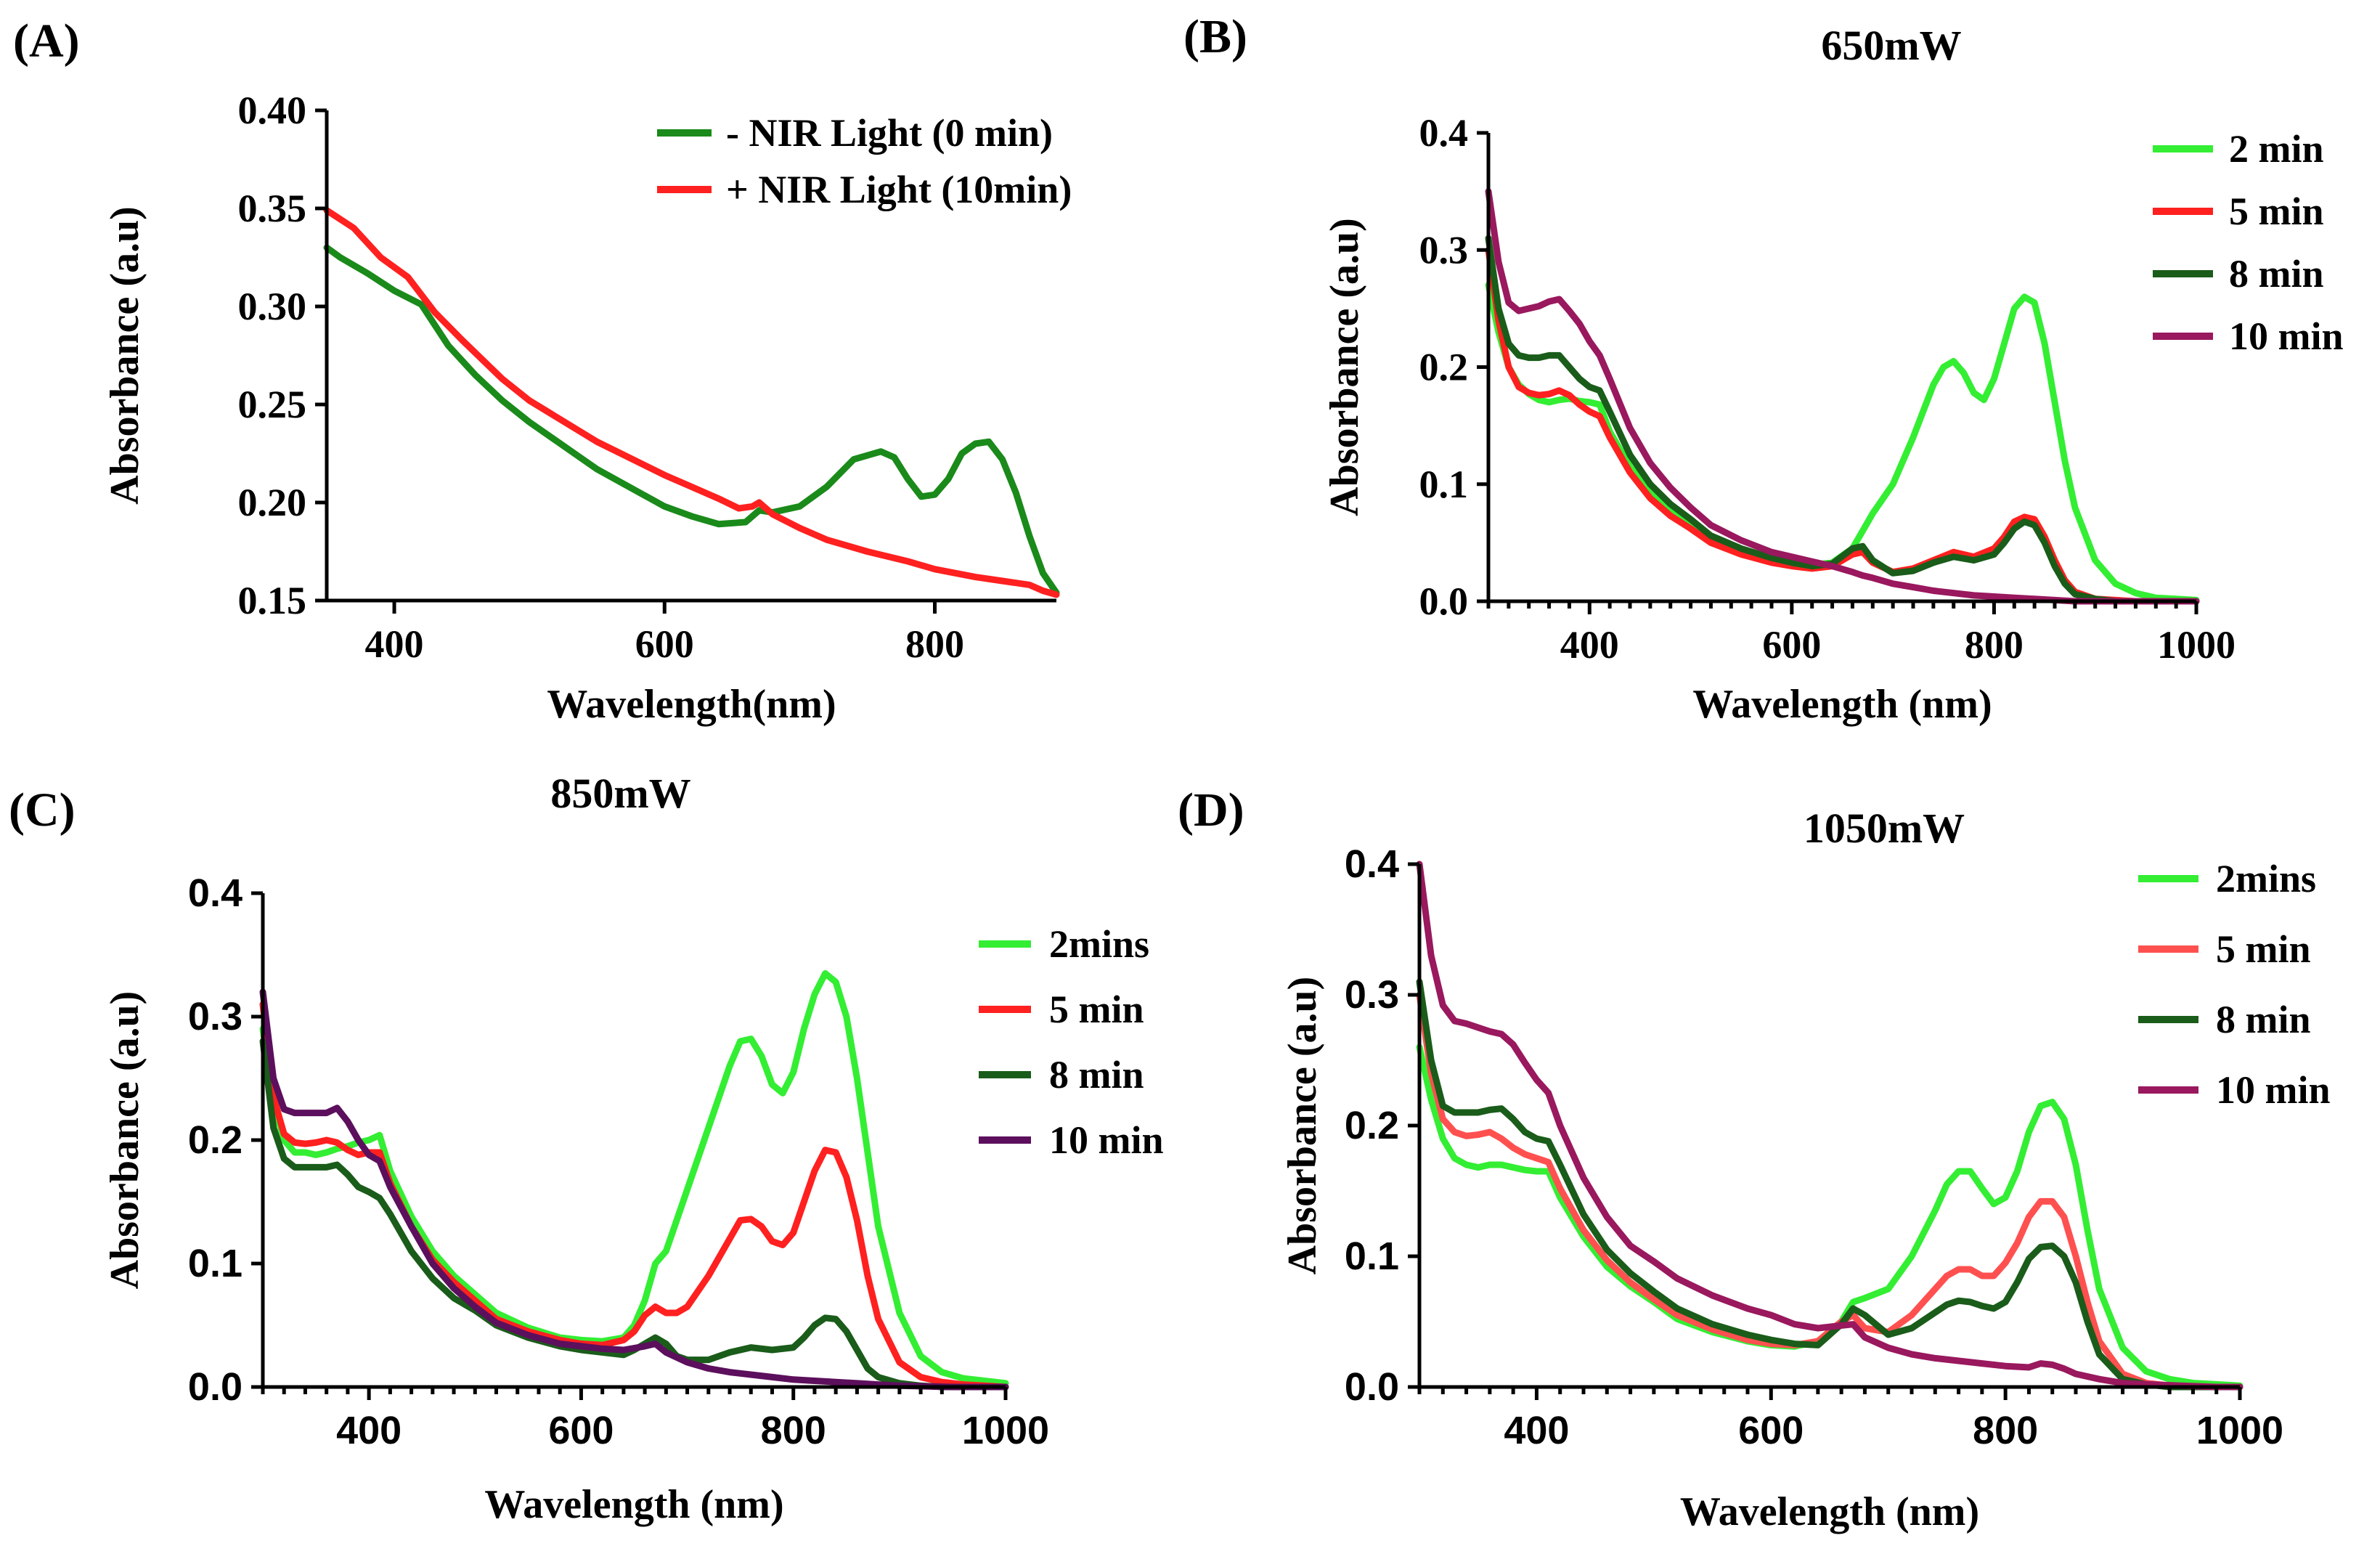 The height and width of the screenshot is (1554, 2380). I want to click on series-line-nir-light-0-min, so click(691, 420).